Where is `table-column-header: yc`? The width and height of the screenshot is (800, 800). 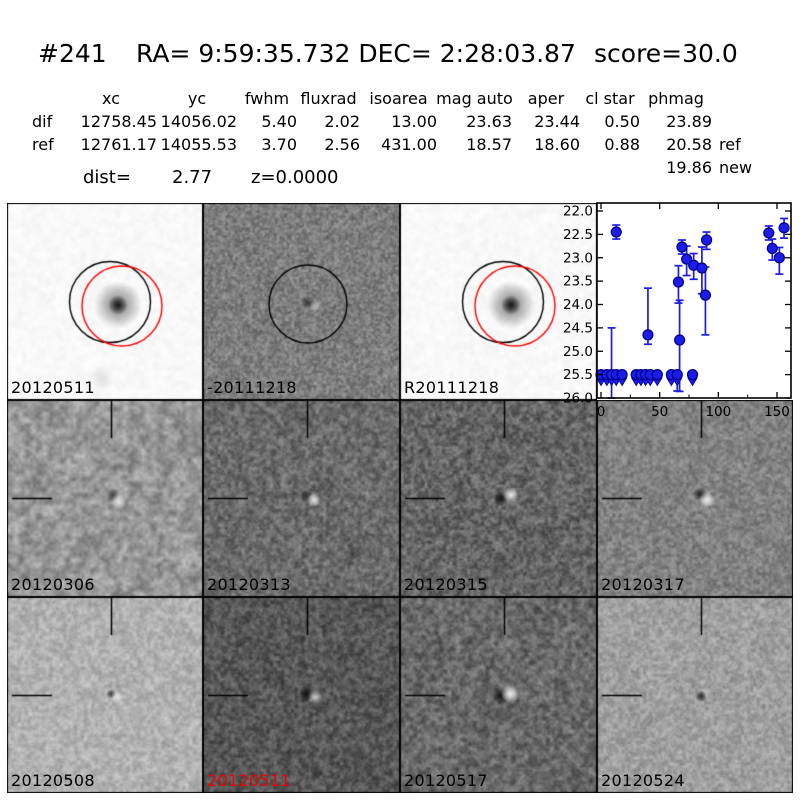 table-column-header: yc is located at coordinates (197, 98).